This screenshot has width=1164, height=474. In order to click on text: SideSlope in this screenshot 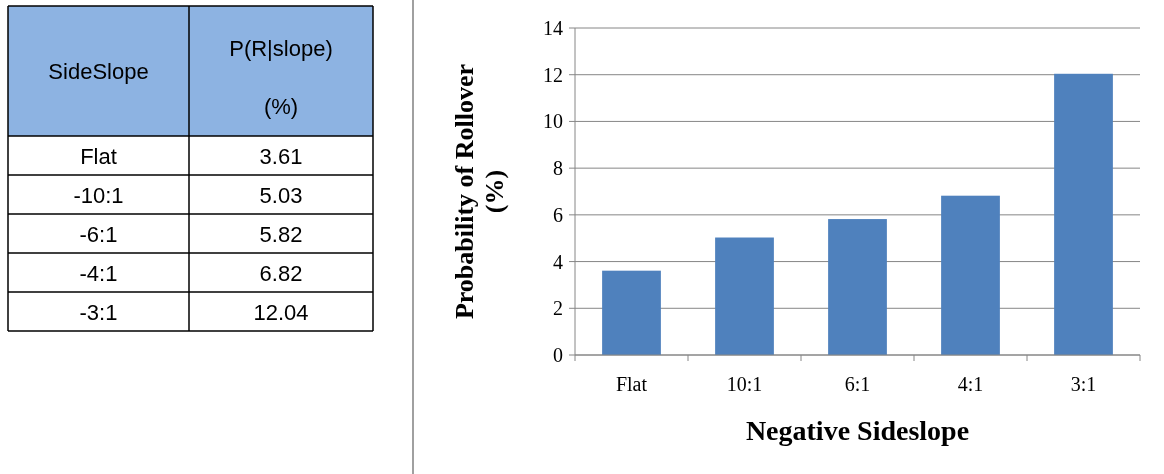, I will do `click(98, 71)`.